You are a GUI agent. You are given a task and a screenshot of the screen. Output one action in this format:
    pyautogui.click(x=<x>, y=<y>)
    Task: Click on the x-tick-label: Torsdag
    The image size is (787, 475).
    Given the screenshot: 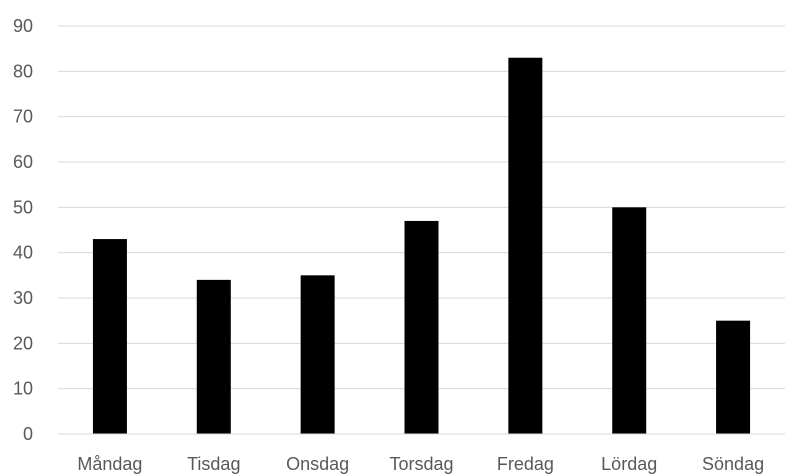 What is the action you would take?
    pyautogui.click(x=421, y=464)
    